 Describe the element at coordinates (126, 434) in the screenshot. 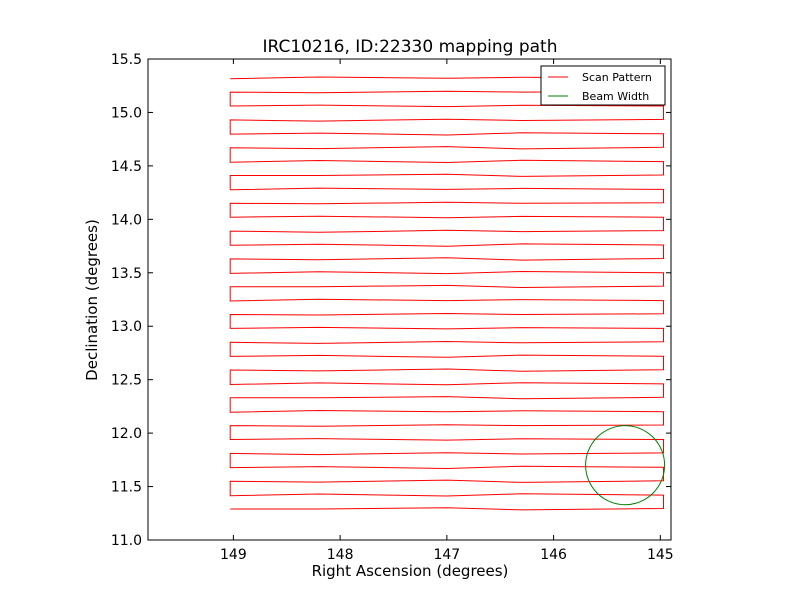

I see `y-tick-label: 12.0` at that location.